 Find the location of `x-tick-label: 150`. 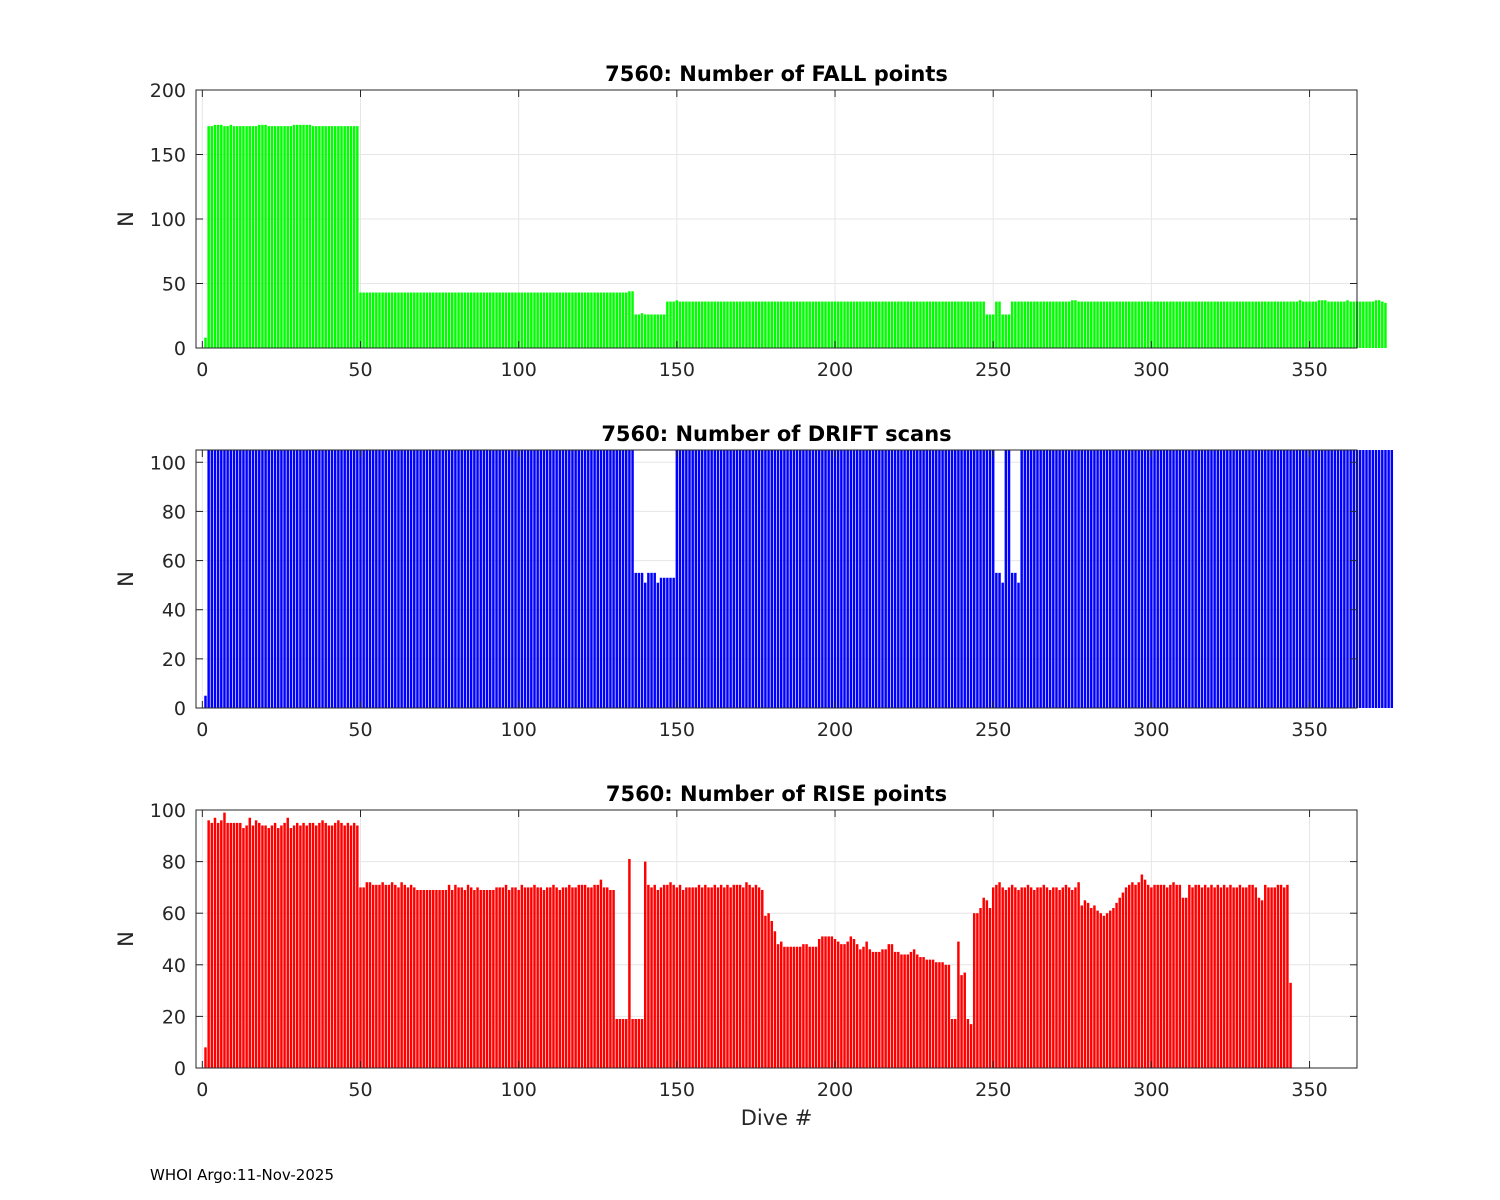

x-tick-label: 150 is located at coordinates (677, 730).